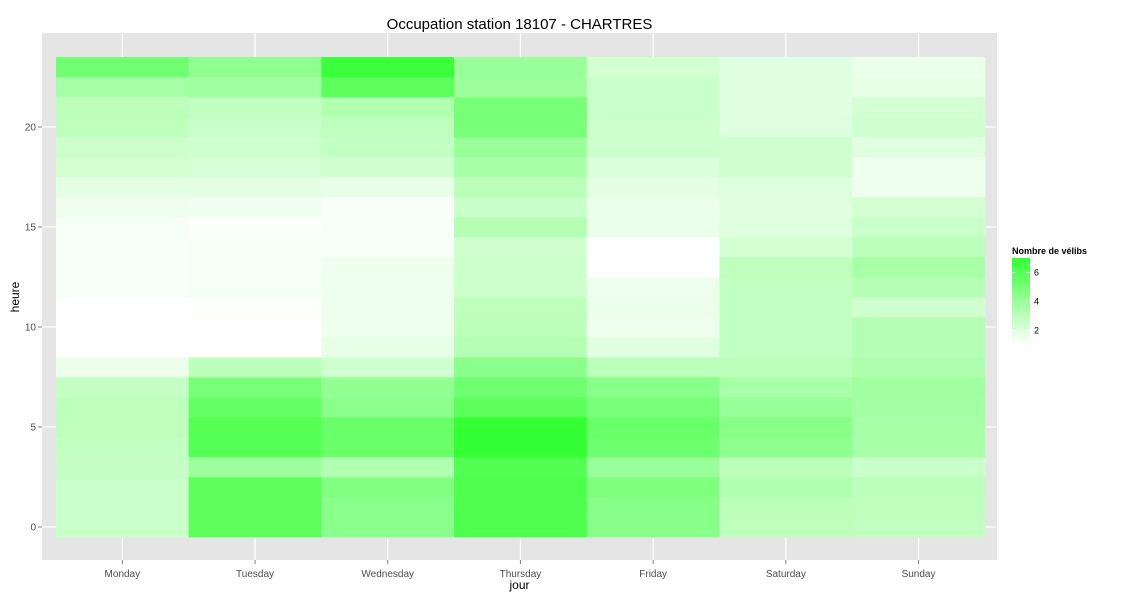 The width and height of the screenshot is (1125, 600). I want to click on y-axis-title: heure, so click(15, 296).